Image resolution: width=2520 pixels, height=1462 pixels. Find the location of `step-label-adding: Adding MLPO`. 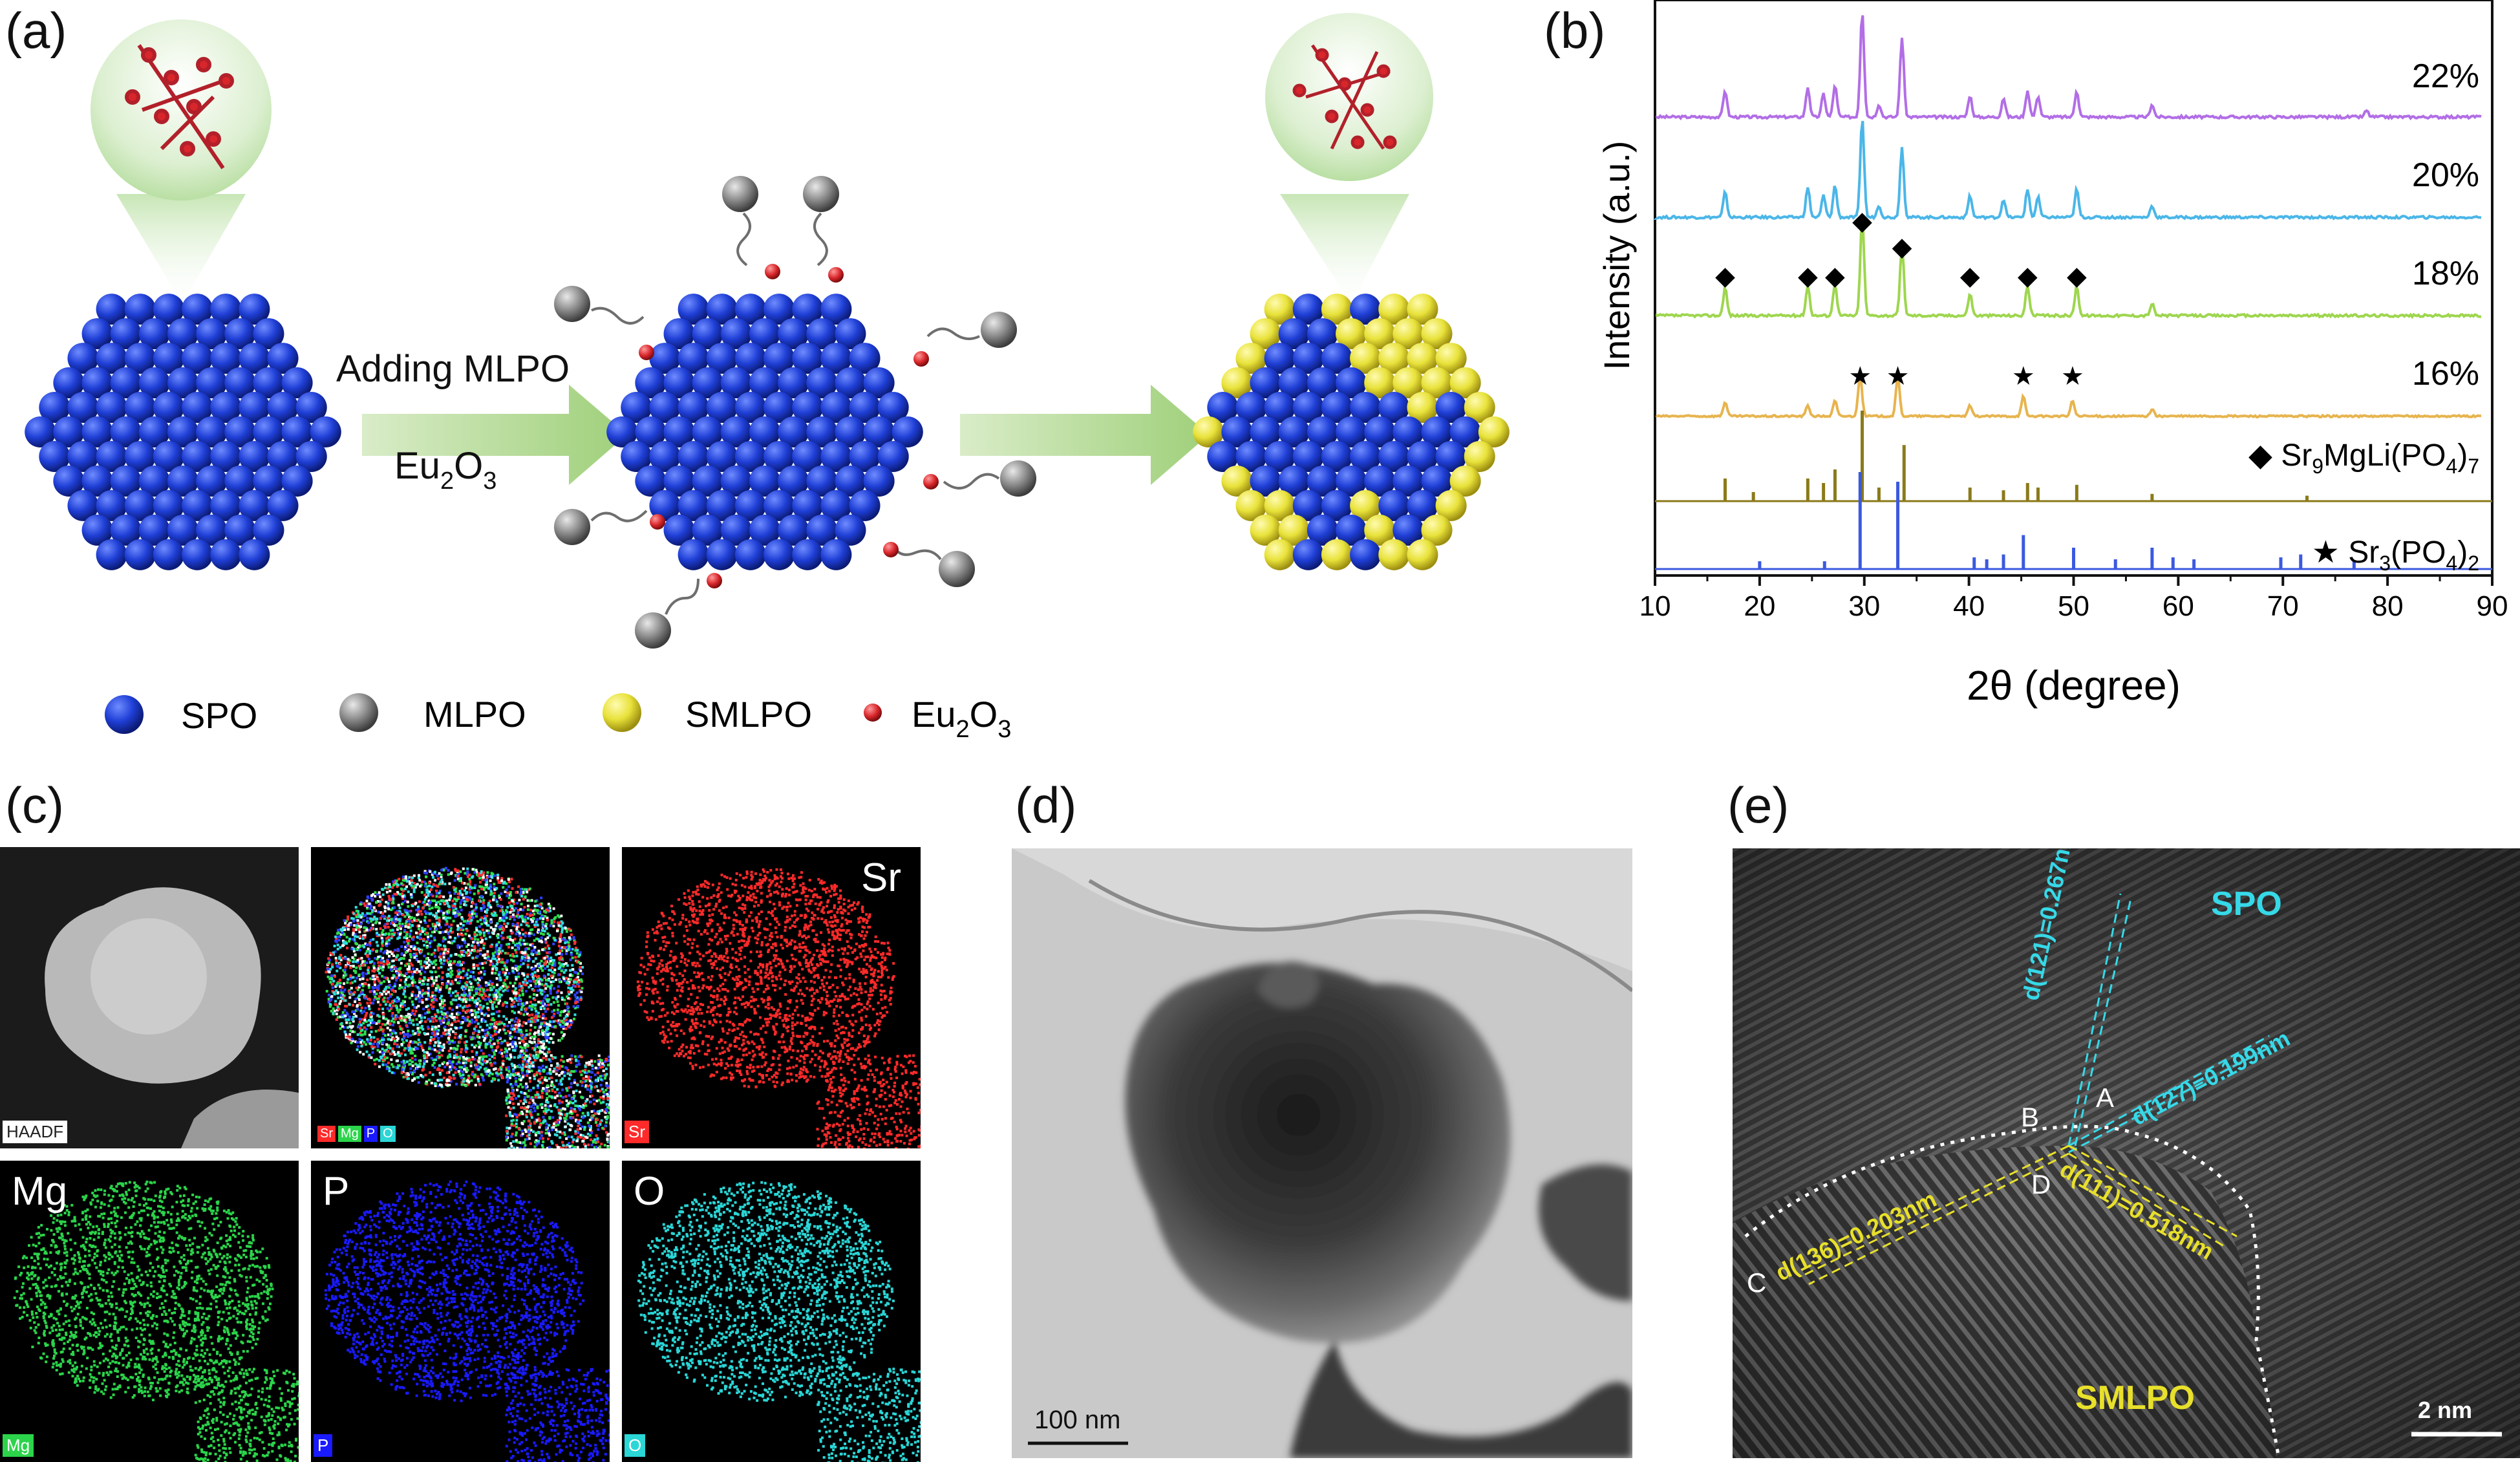

step-label-adding: Adding MLPO is located at coordinates (453, 369).